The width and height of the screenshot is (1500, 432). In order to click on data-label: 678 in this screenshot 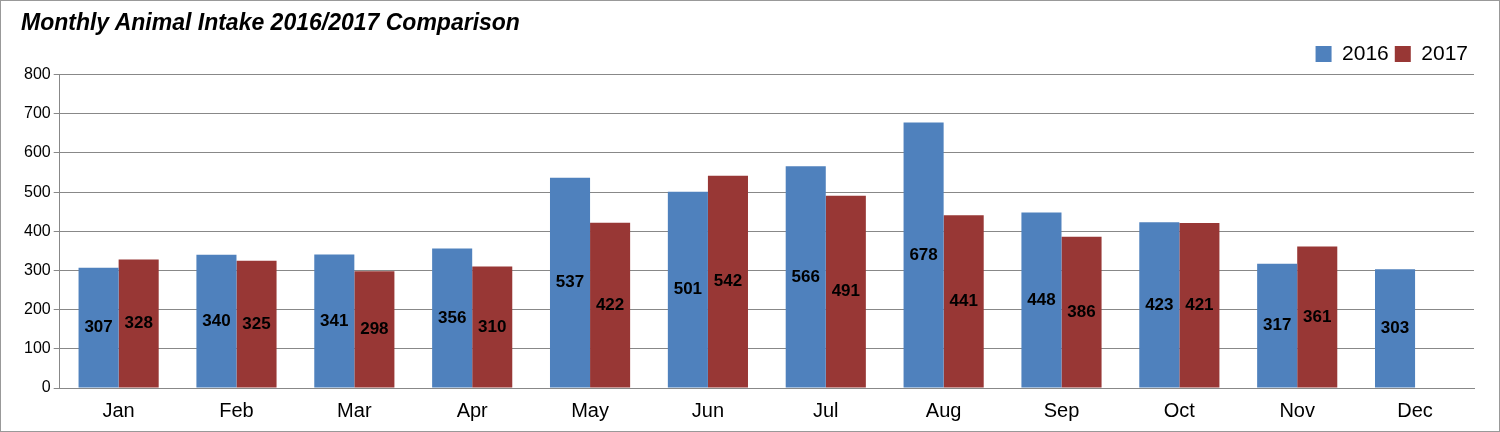, I will do `click(923, 254)`.